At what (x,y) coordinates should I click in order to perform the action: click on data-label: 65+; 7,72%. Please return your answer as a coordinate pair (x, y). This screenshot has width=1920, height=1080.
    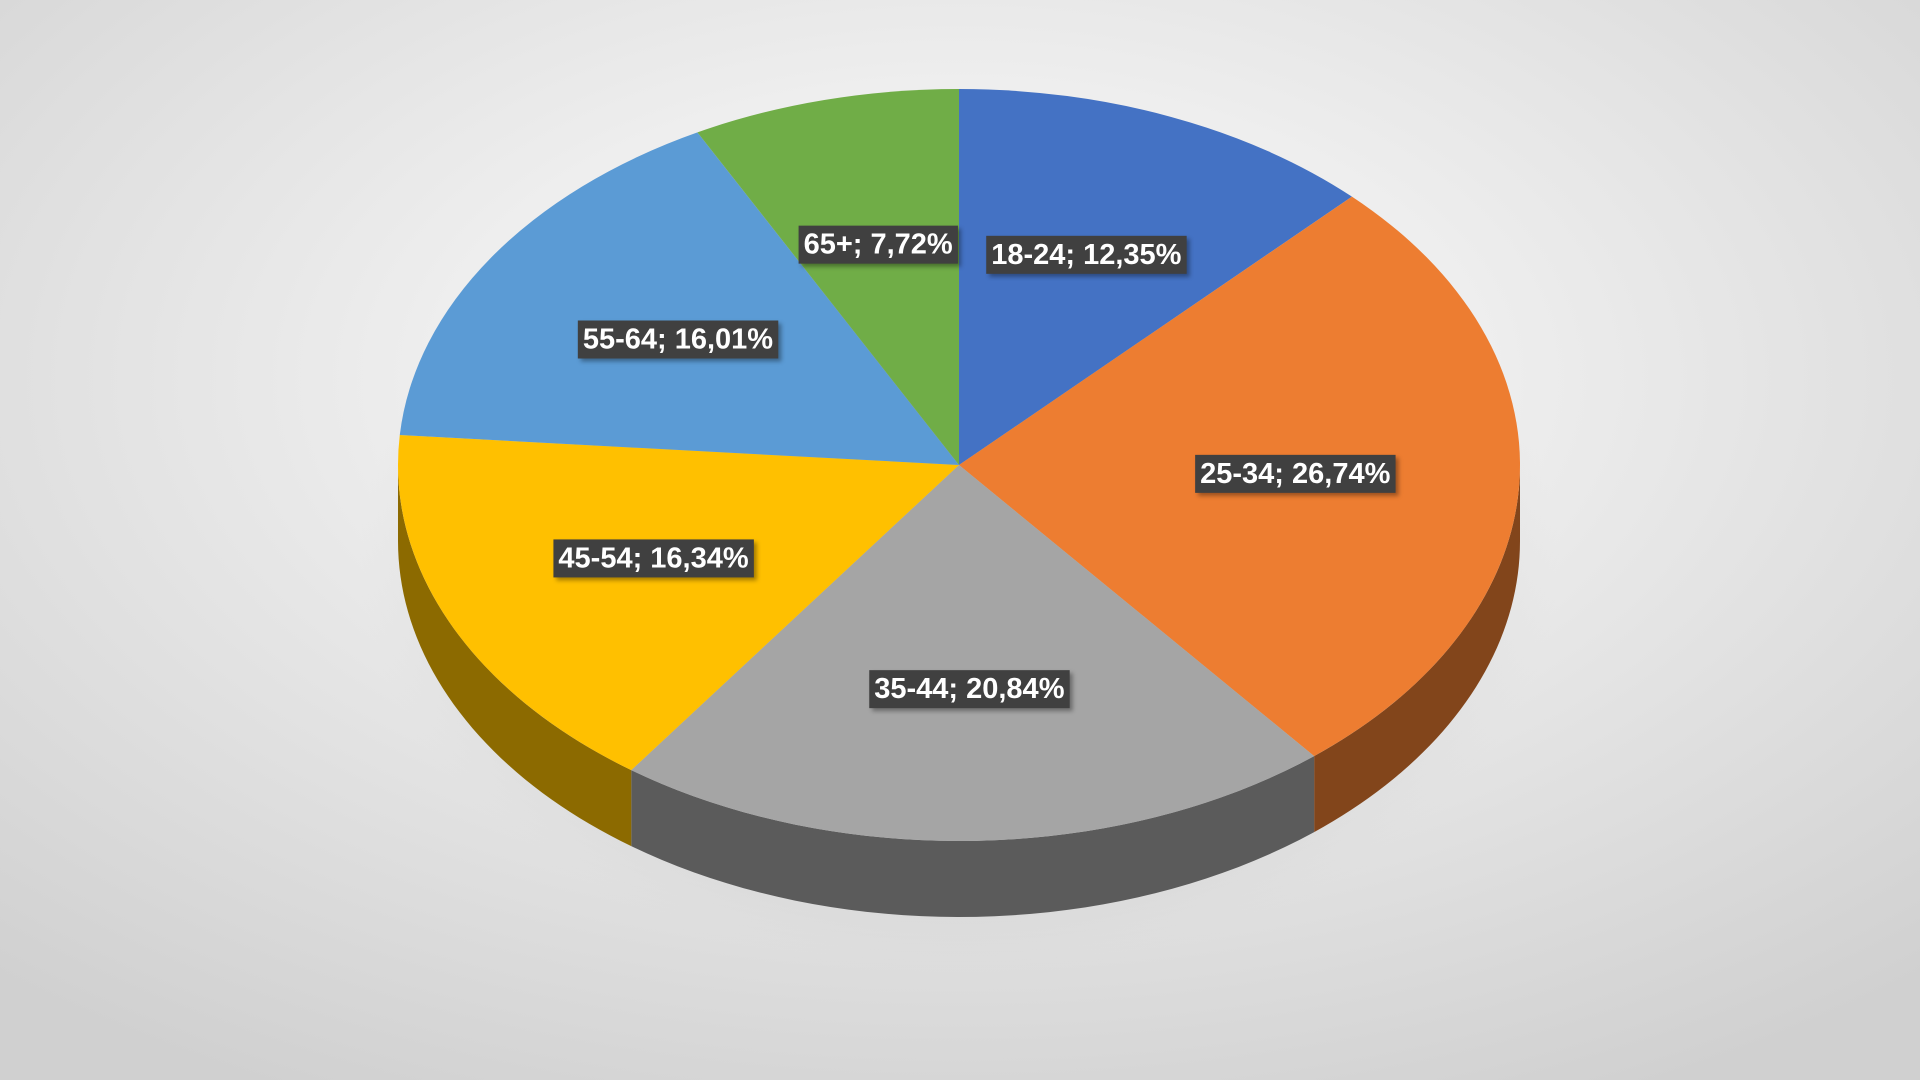
    Looking at the image, I should click on (878, 245).